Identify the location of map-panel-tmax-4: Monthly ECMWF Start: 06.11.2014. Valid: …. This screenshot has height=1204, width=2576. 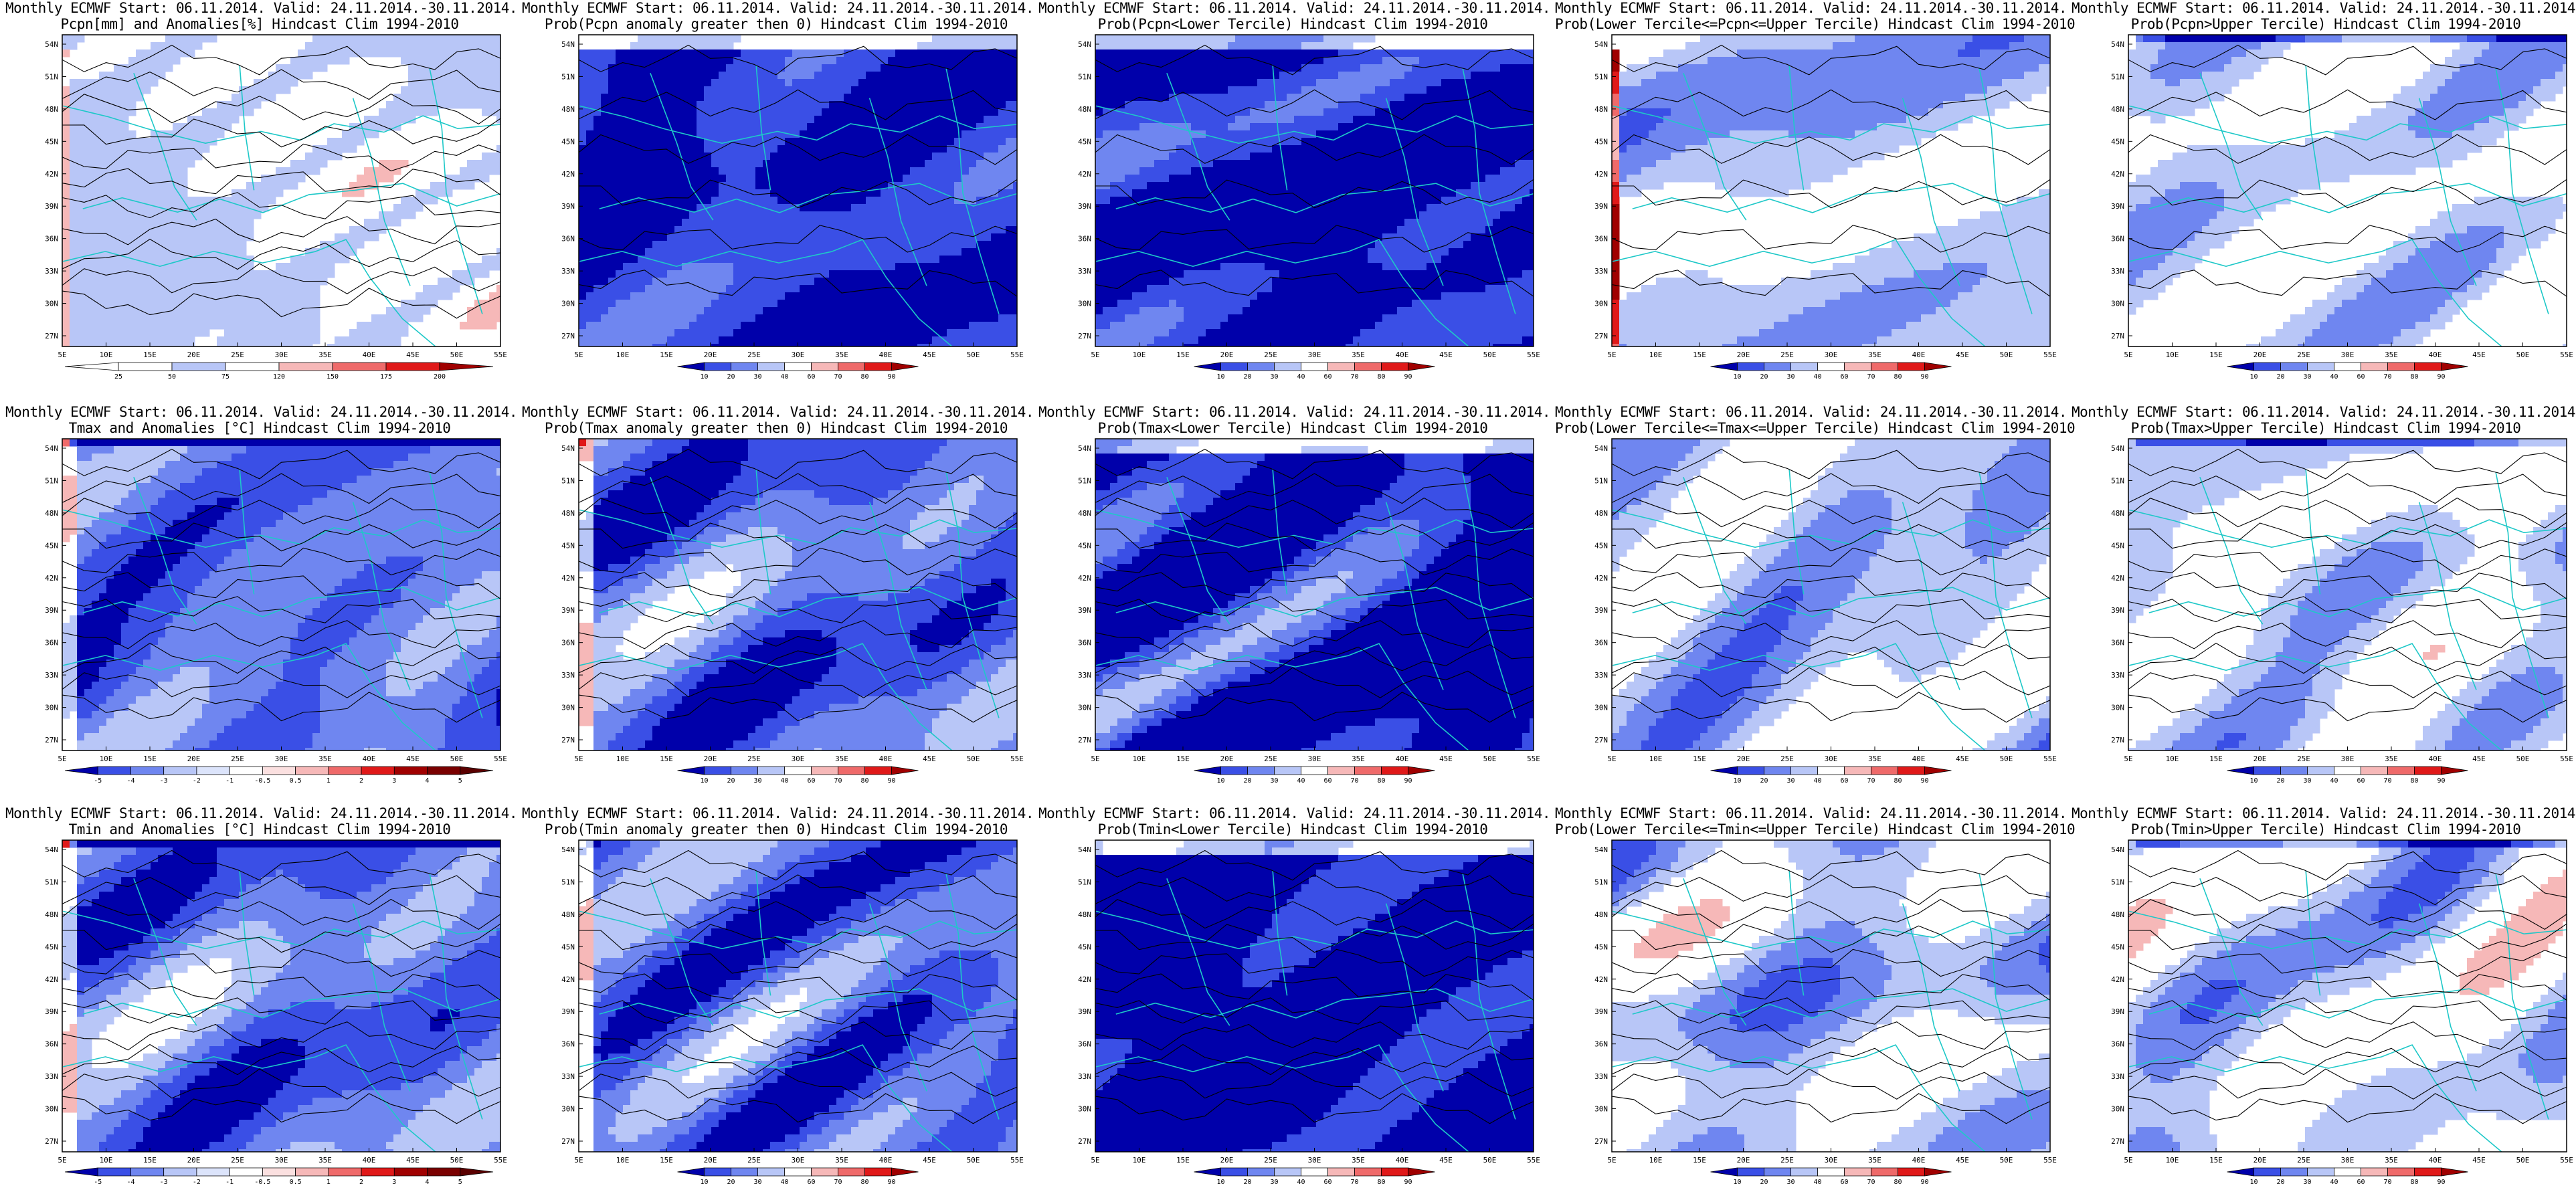
(1815, 603).